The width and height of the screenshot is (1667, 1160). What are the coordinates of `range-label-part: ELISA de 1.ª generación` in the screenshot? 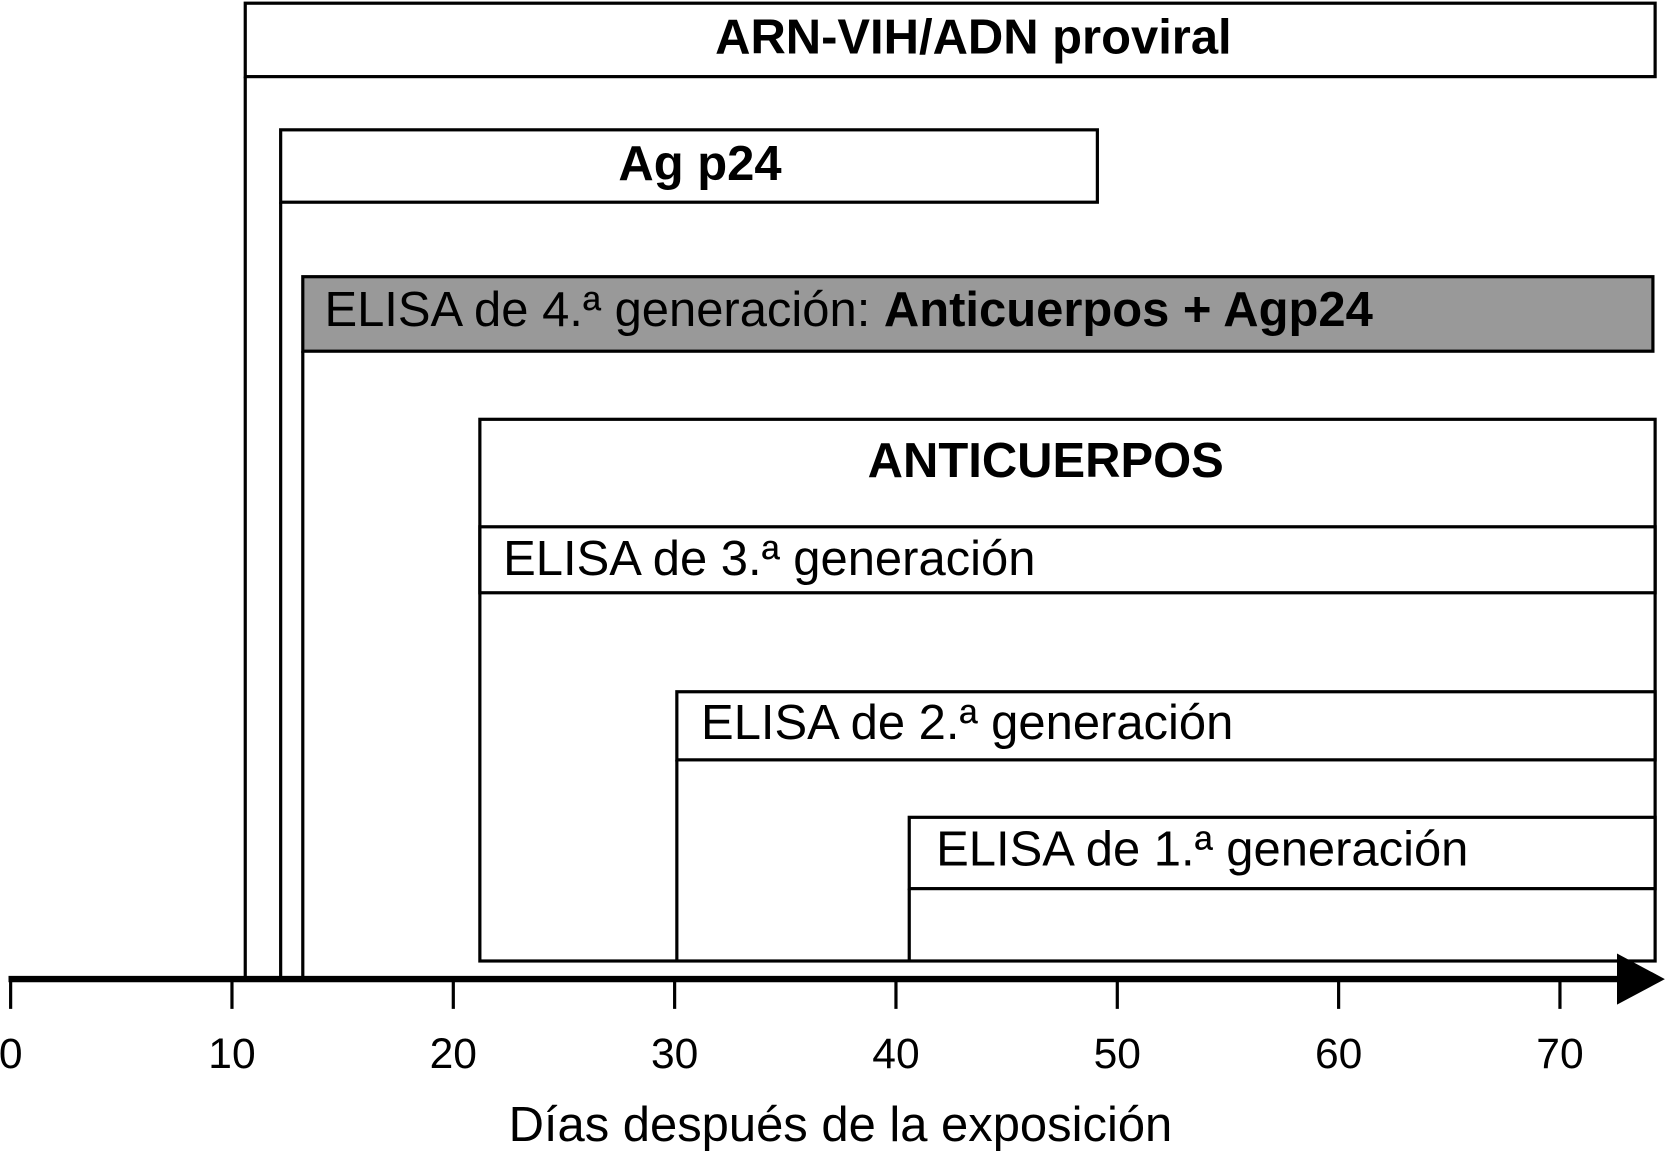 It's located at (1202, 849).